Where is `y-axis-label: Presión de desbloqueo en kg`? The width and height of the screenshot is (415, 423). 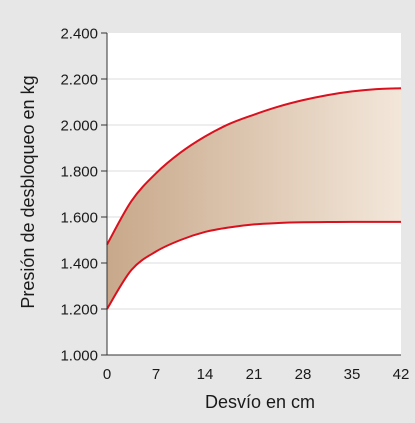 y-axis-label: Presión de desbloqueo en kg is located at coordinates (28, 191).